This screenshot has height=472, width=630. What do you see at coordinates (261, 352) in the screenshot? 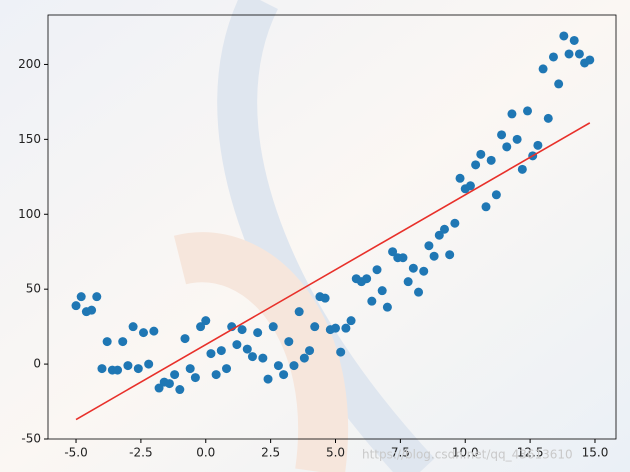
I see `background-decor` at bounding box center [261, 352].